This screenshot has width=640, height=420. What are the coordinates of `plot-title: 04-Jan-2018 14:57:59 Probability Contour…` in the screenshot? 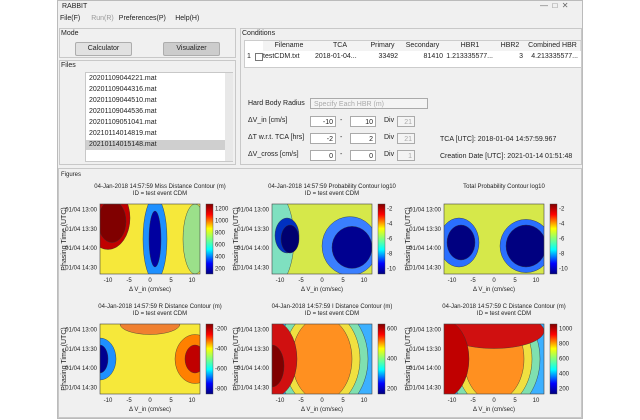 It's located at (332, 187).